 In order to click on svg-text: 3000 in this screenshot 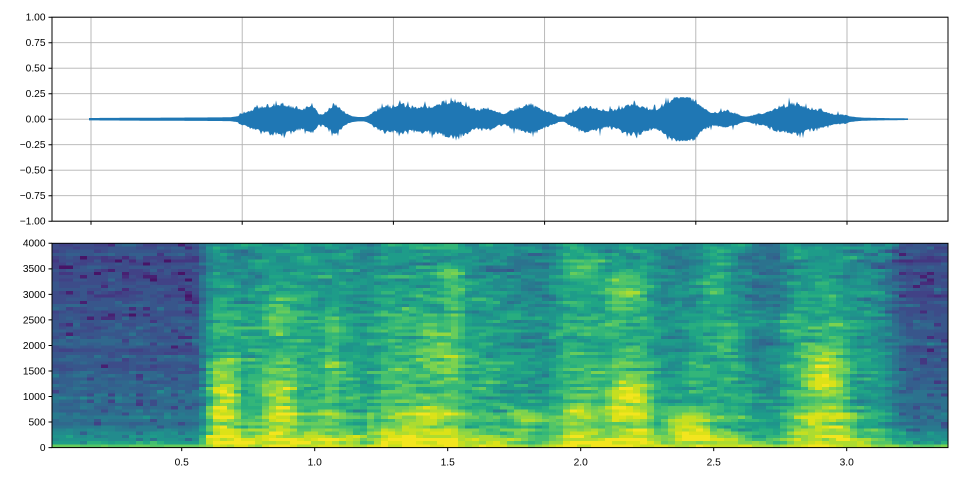, I will do `click(34, 295)`.